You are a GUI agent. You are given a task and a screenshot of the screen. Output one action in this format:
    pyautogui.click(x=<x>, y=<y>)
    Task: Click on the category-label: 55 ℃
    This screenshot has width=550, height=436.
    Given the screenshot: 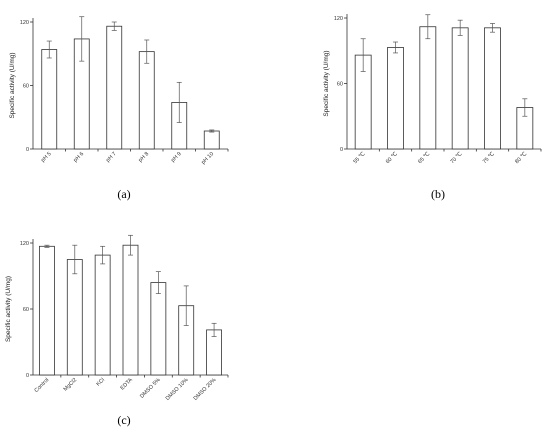 What is the action you would take?
    pyautogui.click(x=360, y=158)
    